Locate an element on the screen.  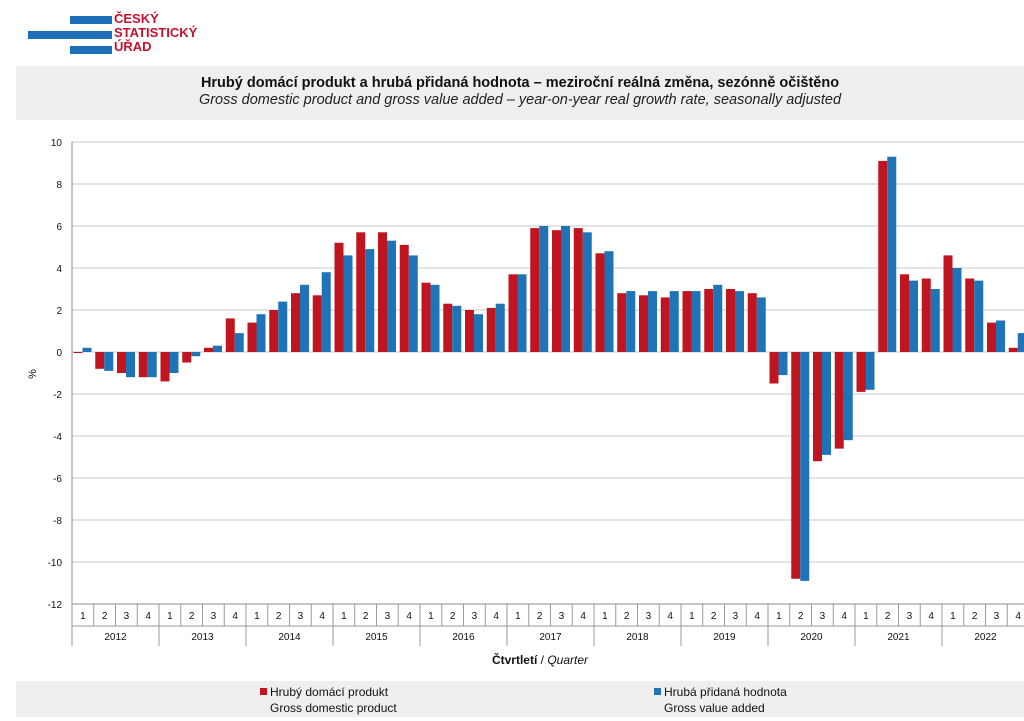
y-tick-label: 0 is located at coordinates (59, 353).